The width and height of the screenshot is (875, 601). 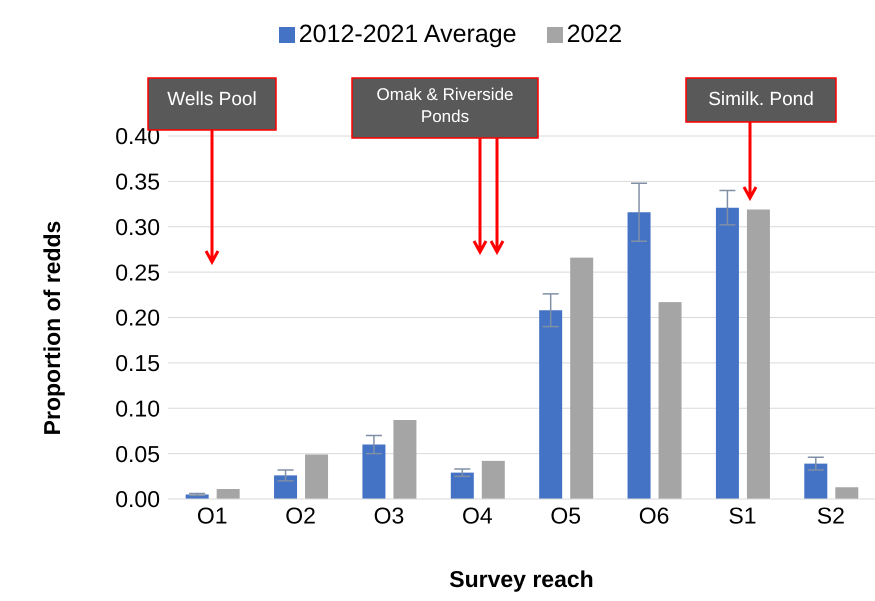 I want to click on x-tick-label: O4, so click(x=477, y=515).